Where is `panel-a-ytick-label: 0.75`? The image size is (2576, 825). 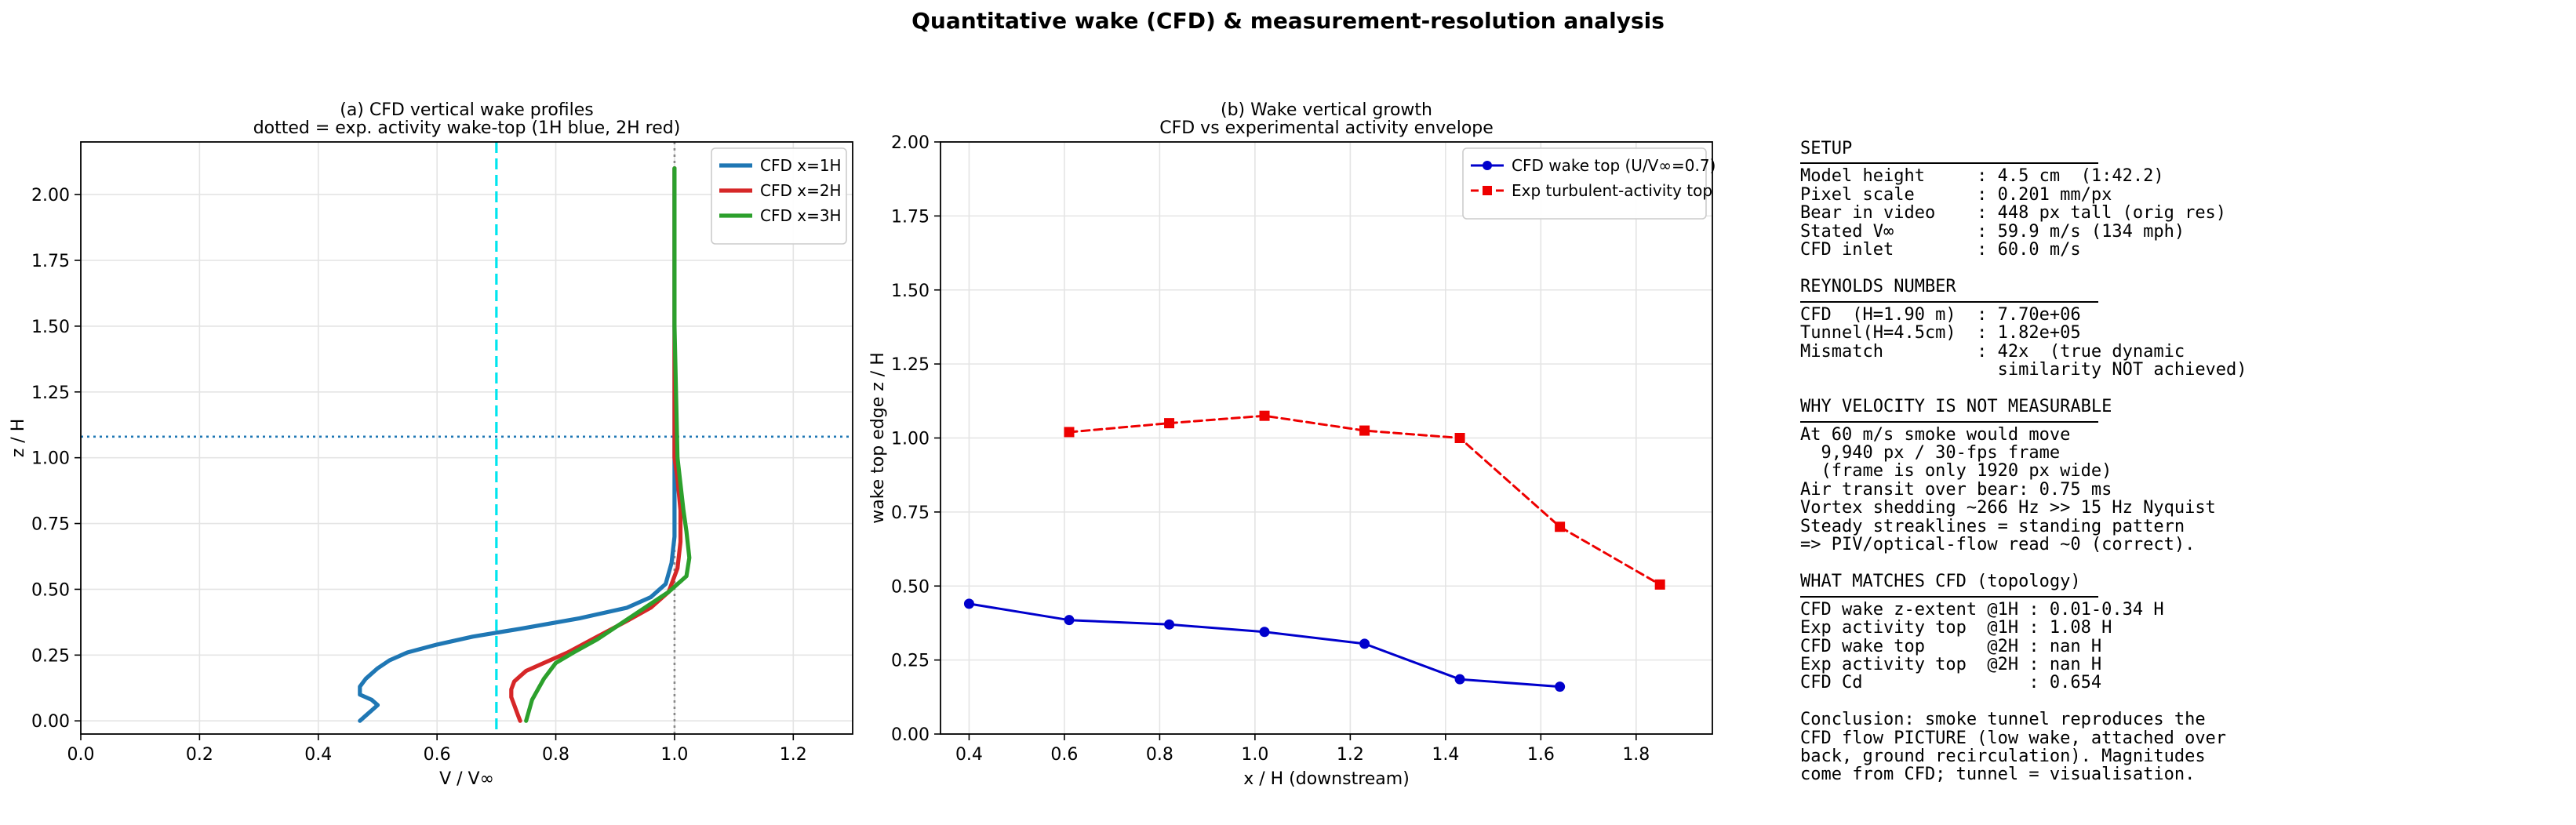
panel-a-ytick-label: 0.75 is located at coordinates (50, 525).